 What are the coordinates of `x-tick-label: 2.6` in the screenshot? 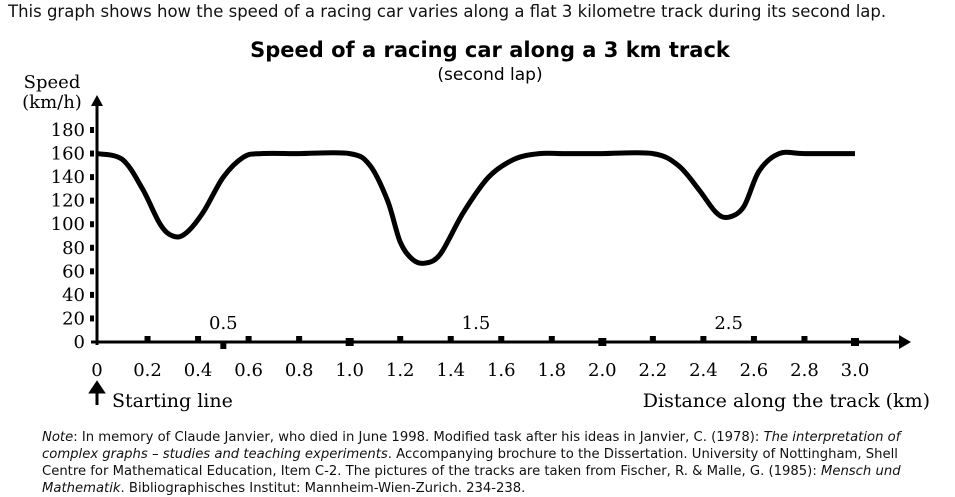 It's located at (754, 370).